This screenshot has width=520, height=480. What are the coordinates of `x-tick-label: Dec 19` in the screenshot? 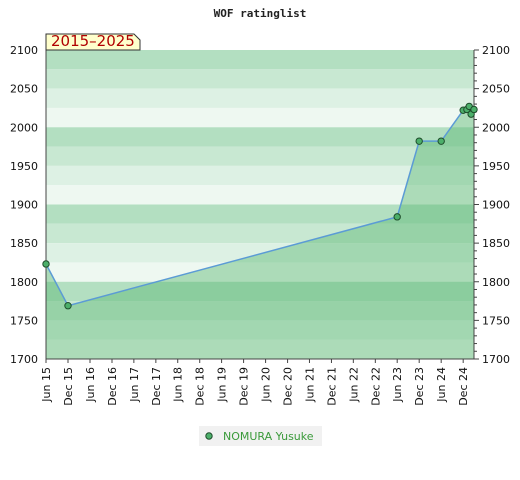 It's located at (244, 386).